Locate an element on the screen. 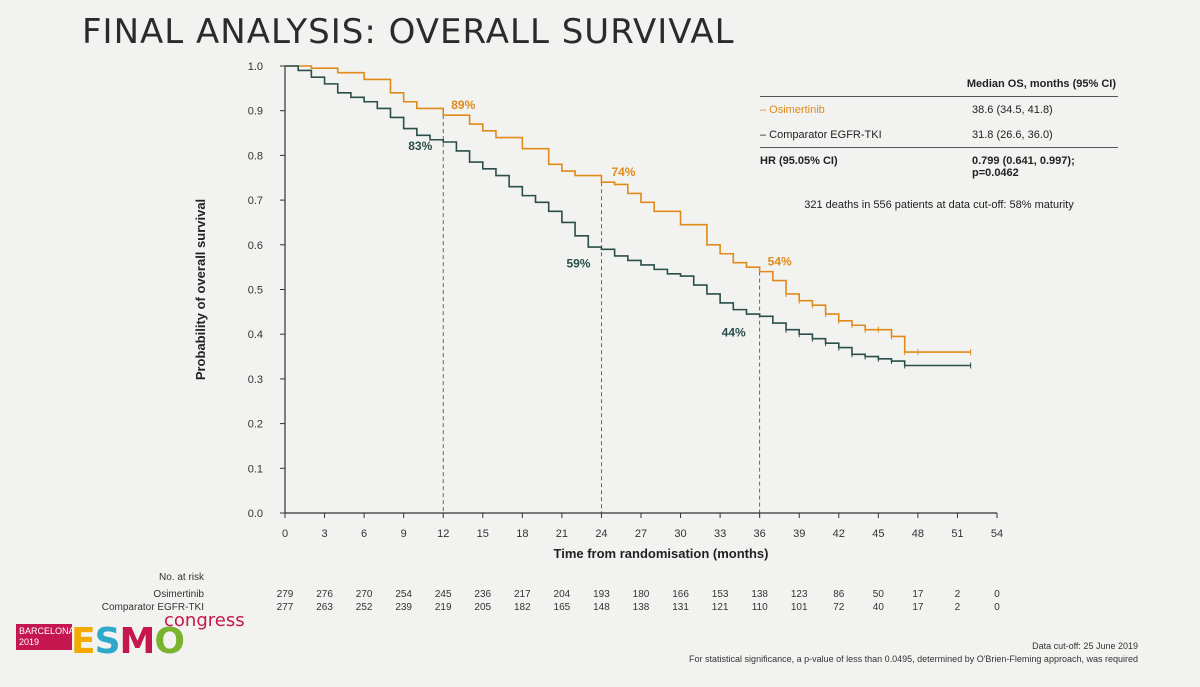  y-tick-label: 0.4 is located at coordinates (255, 335).